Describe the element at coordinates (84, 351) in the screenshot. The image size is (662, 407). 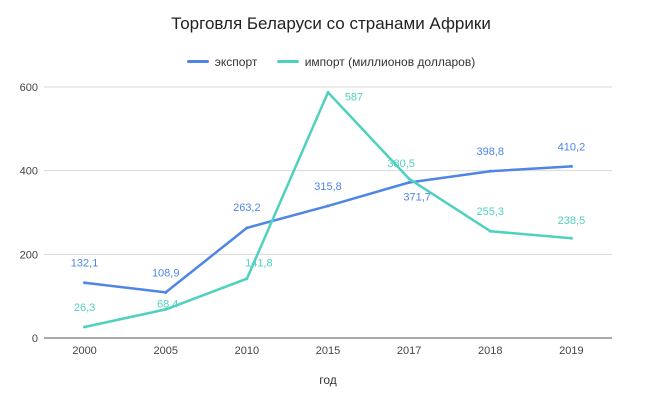
I see `x-tick-label: 2000` at that location.